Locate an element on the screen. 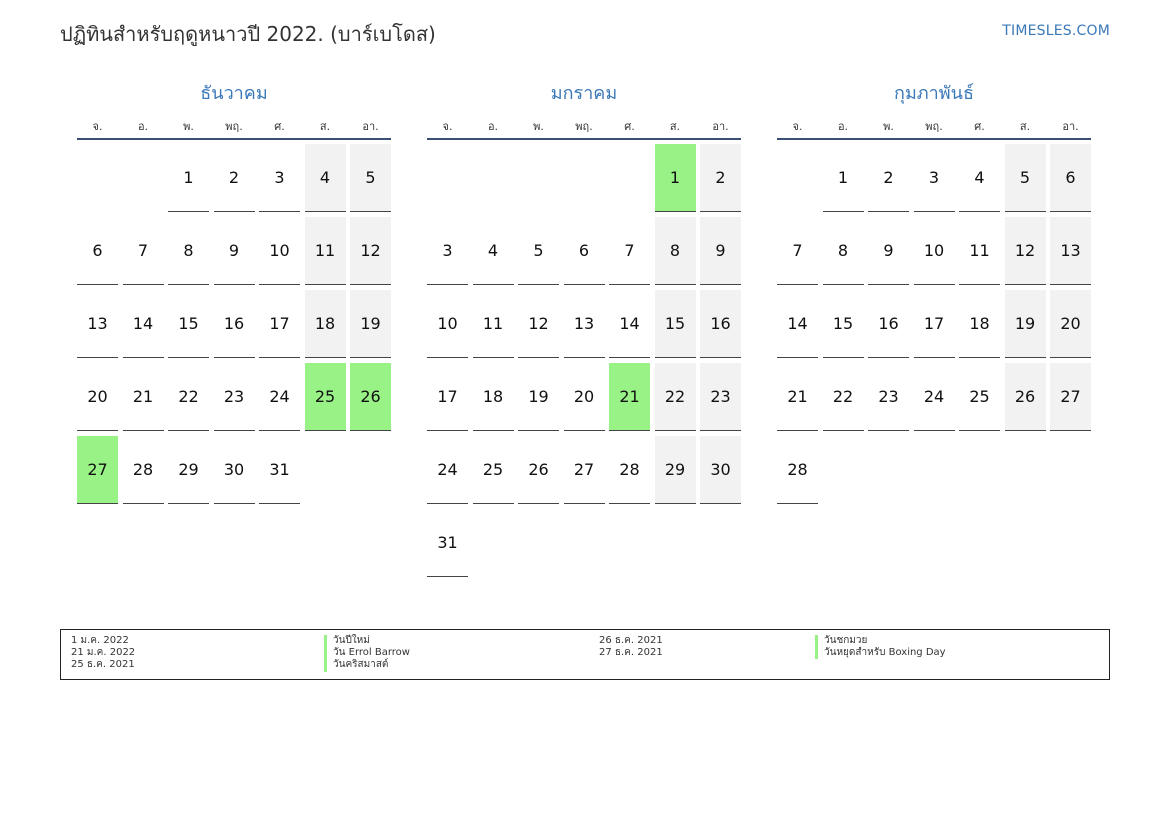 The width and height of the screenshot is (1169, 827). day-cell: 31 is located at coordinates (447, 543).